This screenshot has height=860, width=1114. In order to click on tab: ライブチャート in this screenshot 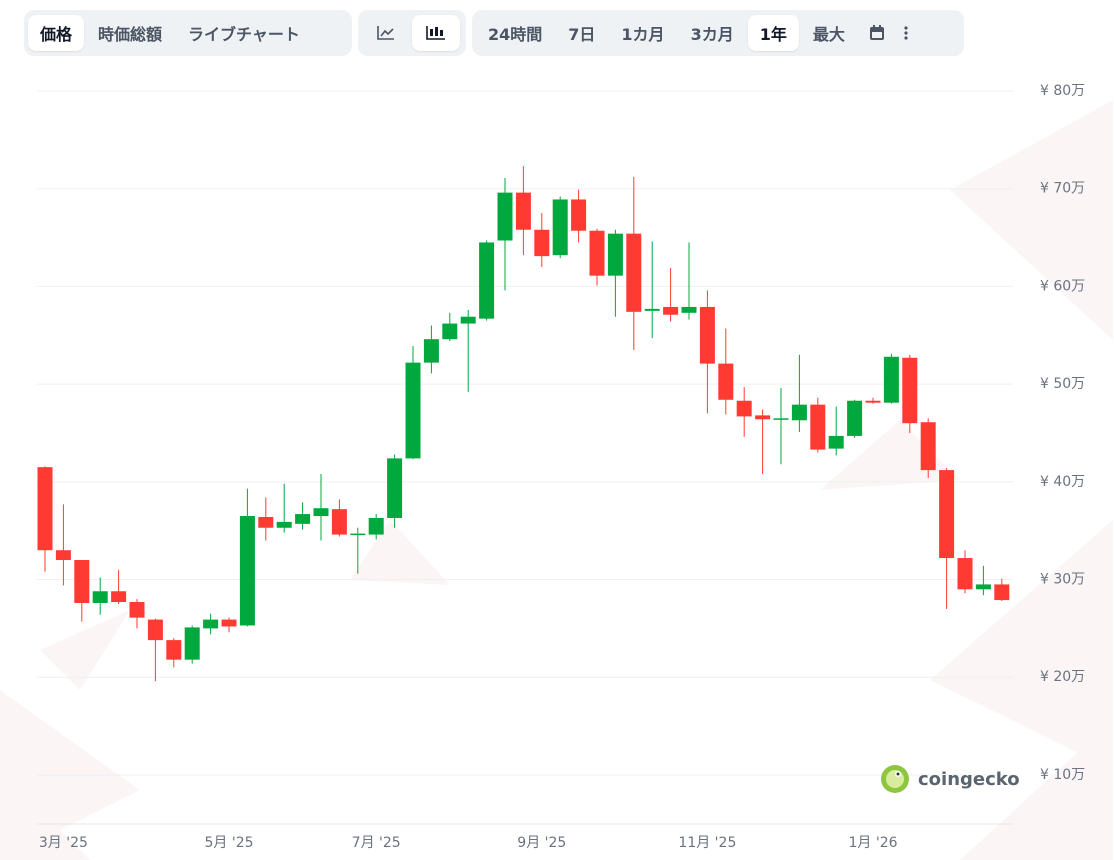, I will do `click(244, 34)`.